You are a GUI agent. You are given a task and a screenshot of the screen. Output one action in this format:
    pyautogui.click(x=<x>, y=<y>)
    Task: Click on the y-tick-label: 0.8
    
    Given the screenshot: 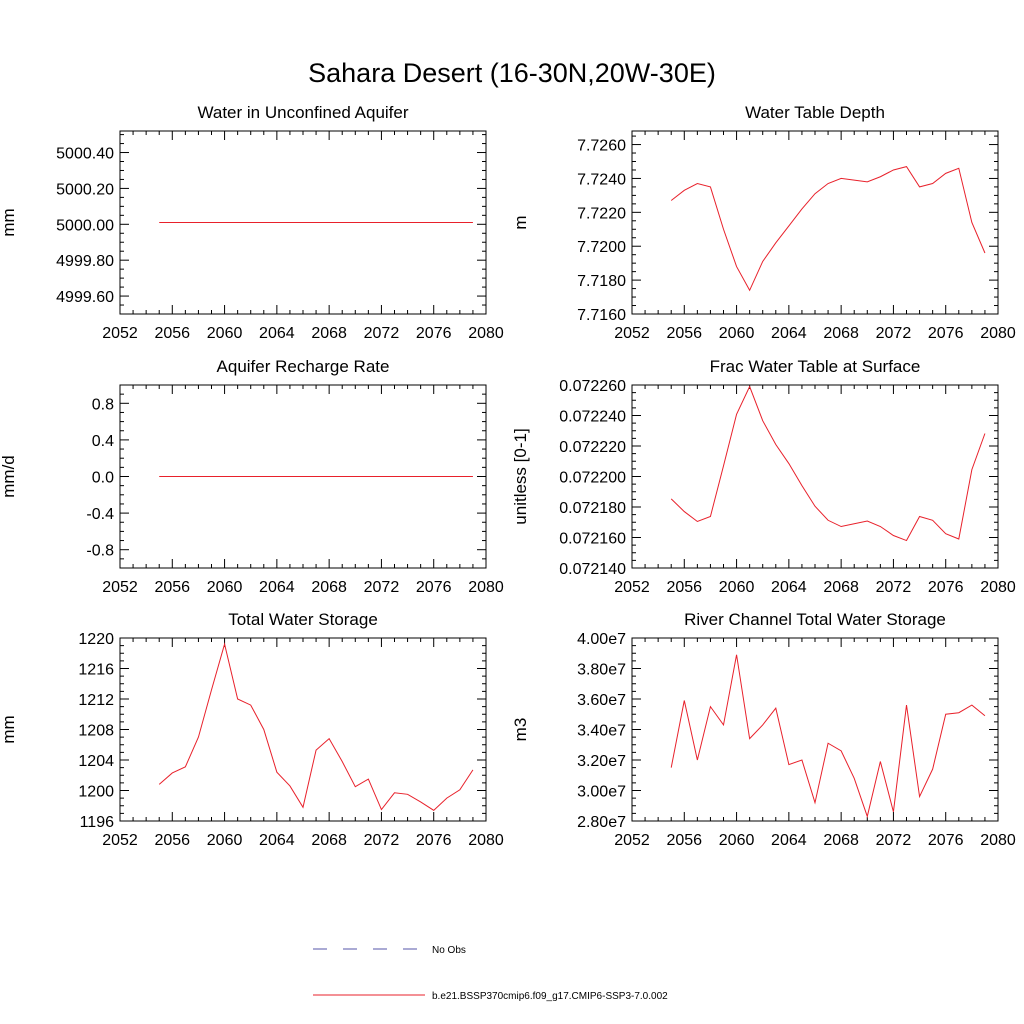 What is the action you would take?
    pyautogui.click(x=103, y=404)
    